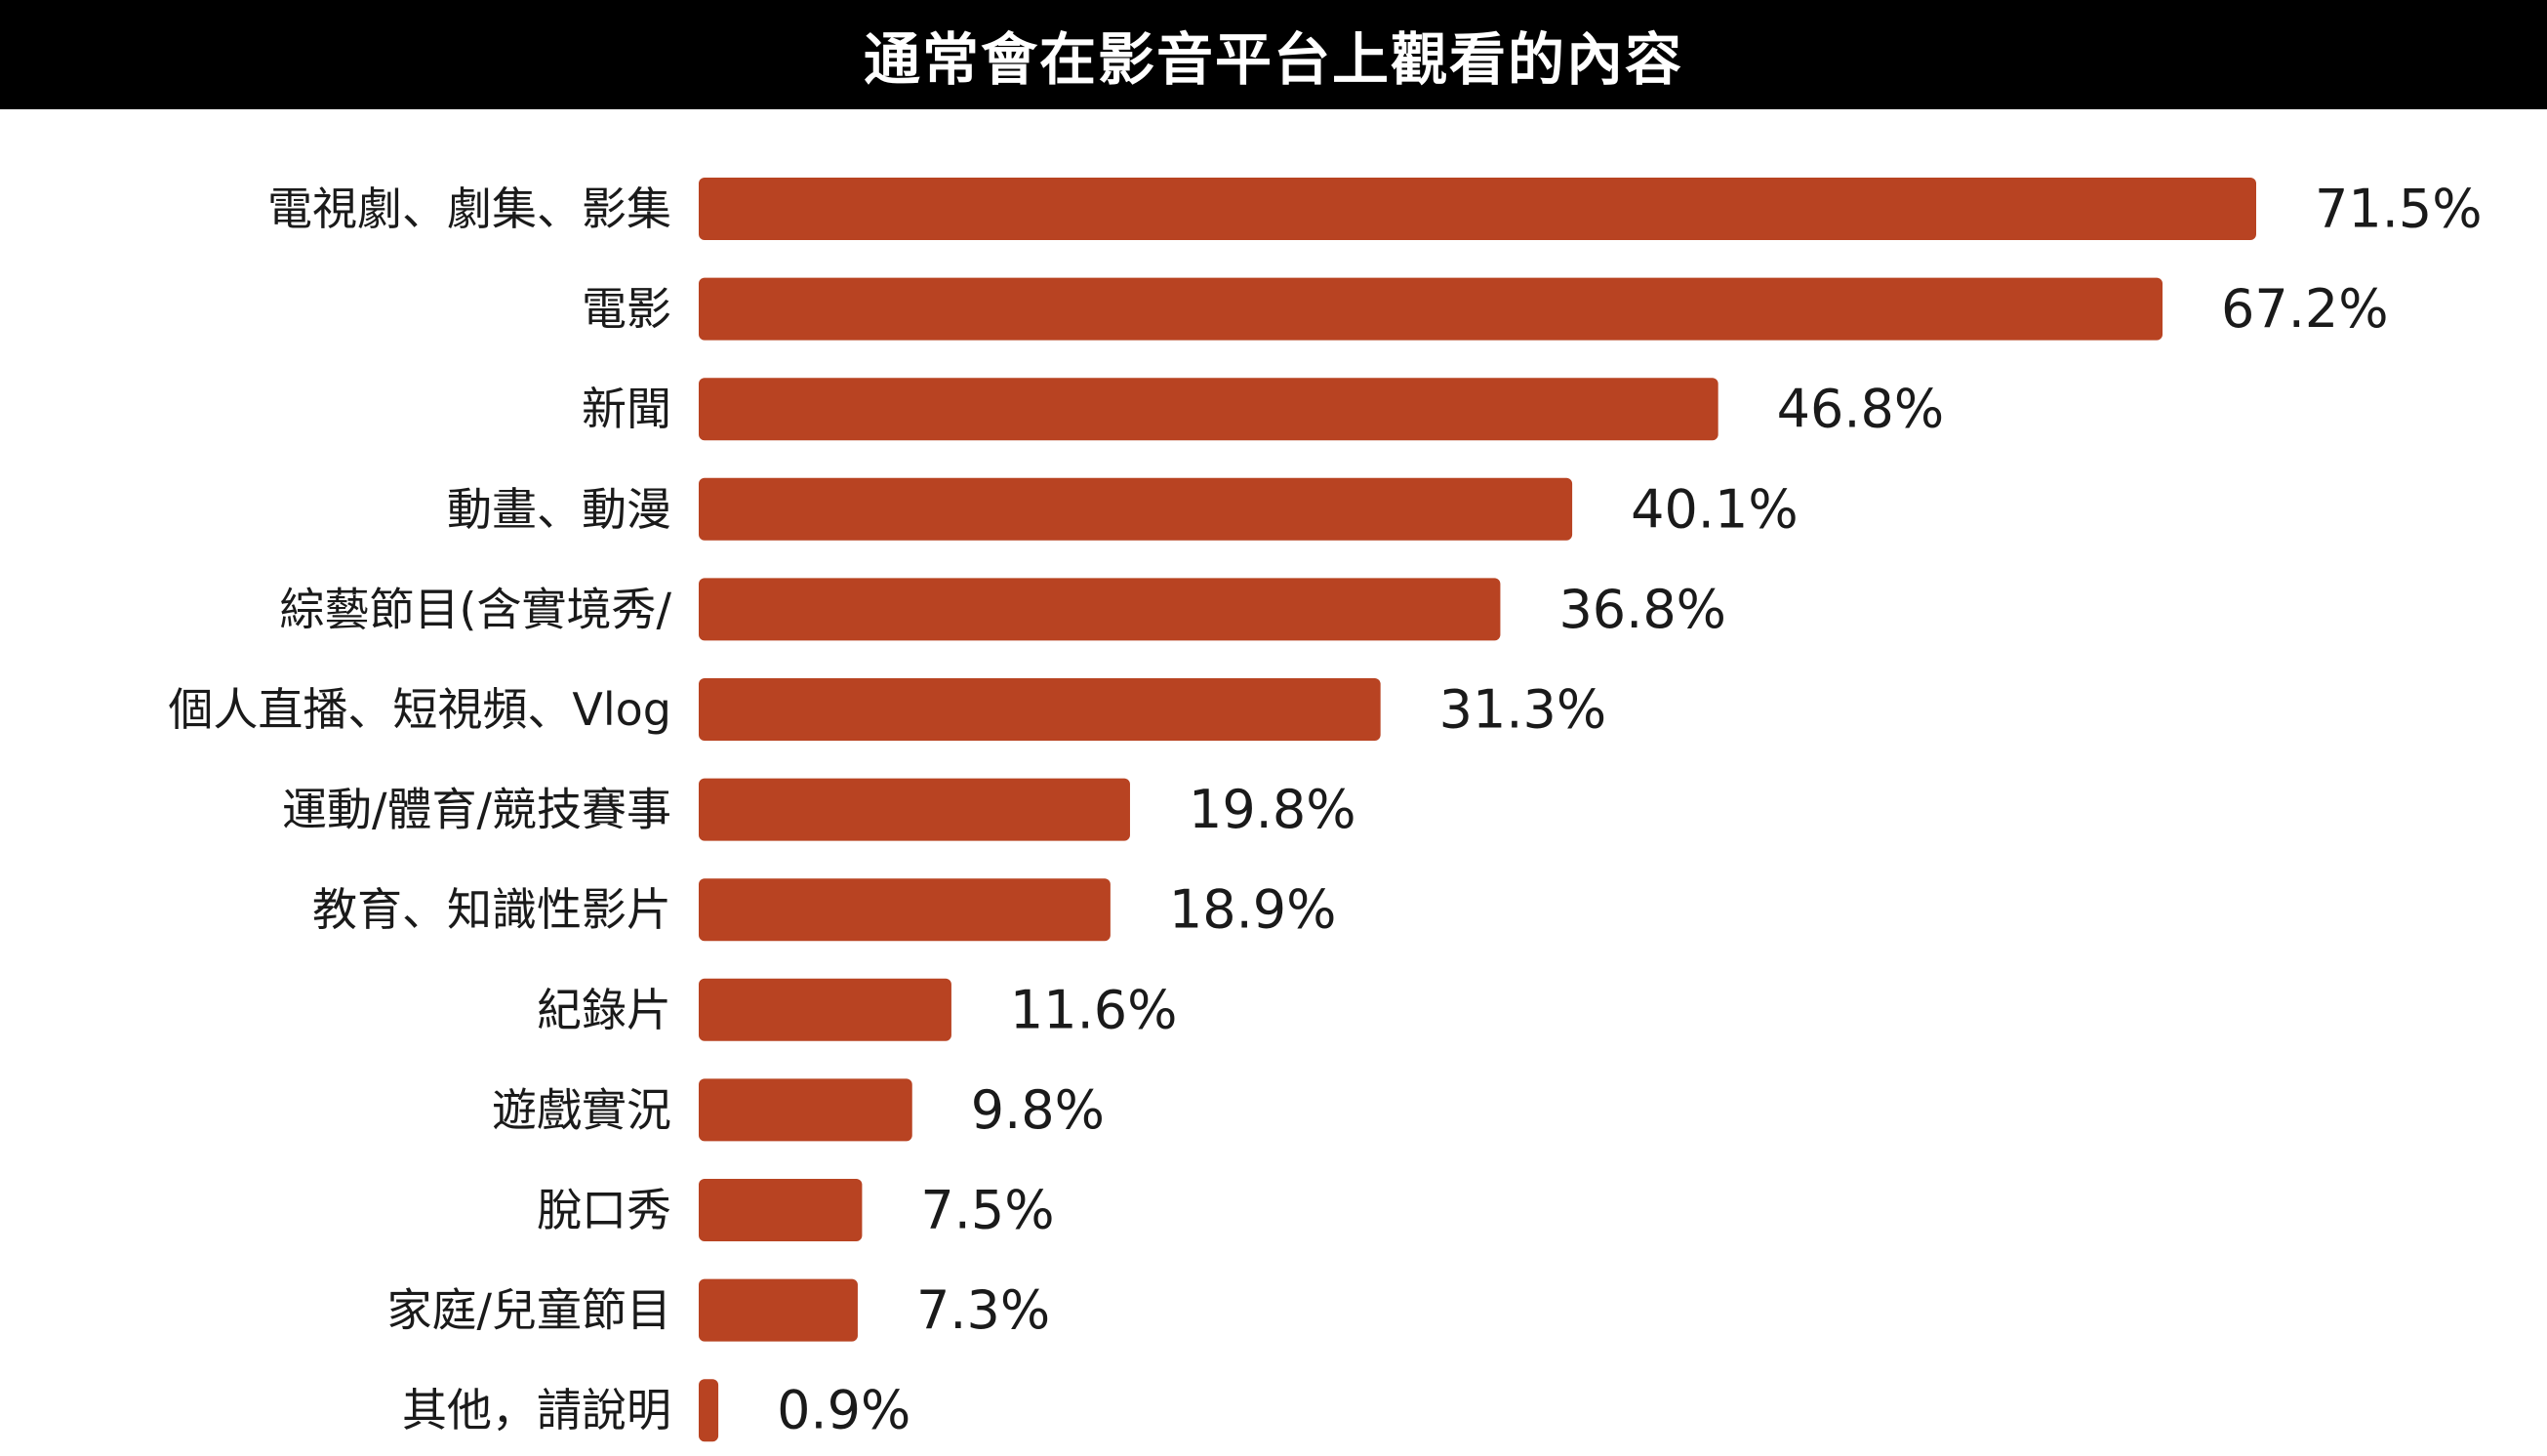  I want to click on category-label: 紀錄片, so click(604, 1010).